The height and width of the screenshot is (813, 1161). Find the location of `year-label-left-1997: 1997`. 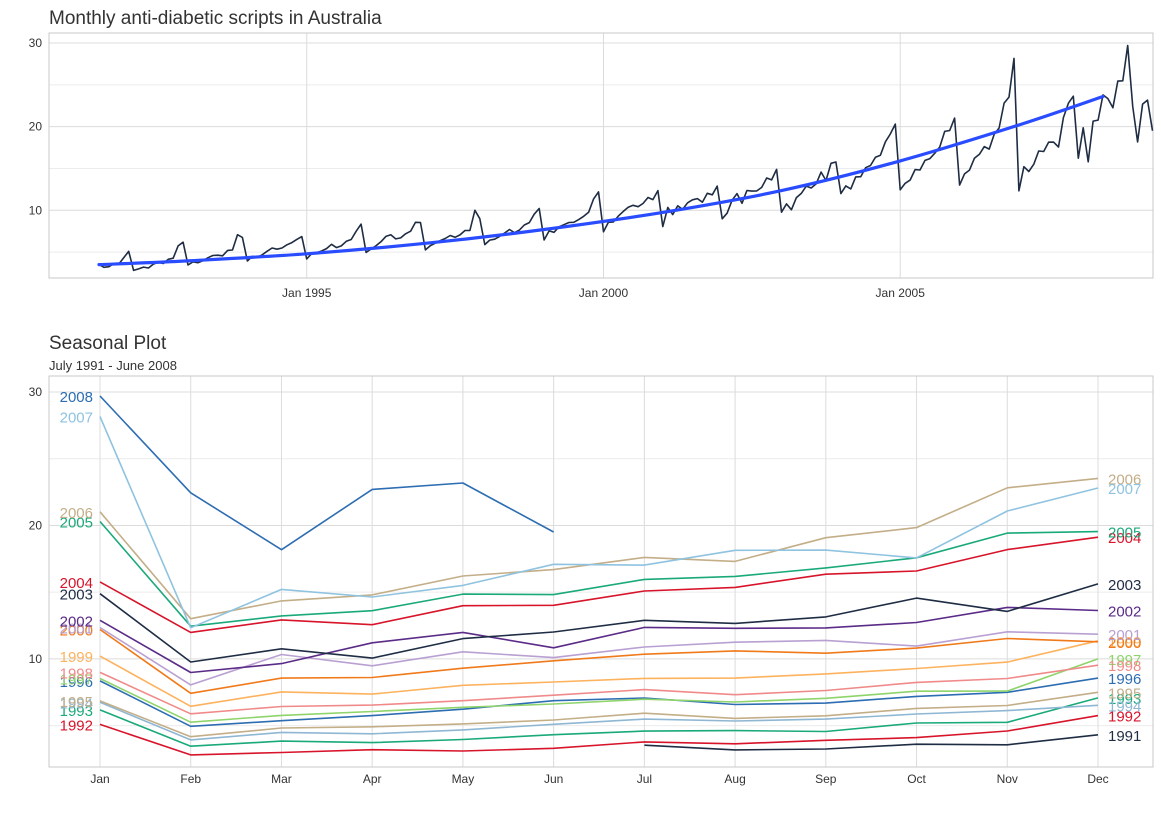

year-label-left-1997: 1997 is located at coordinates (76, 680).